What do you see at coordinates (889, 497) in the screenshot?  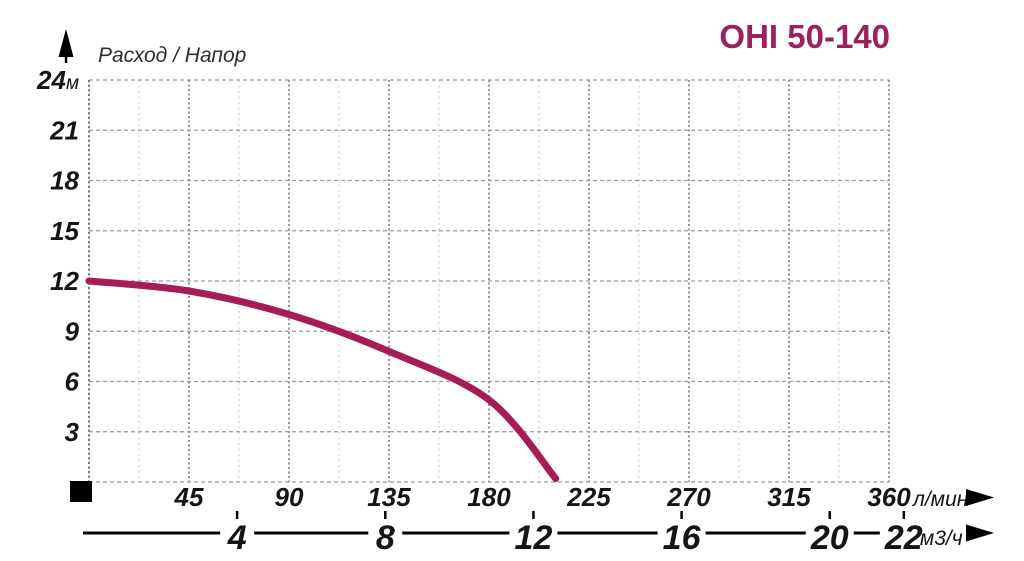 I see `x-lmin-tick-label: 360` at bounding box center [889, 497].